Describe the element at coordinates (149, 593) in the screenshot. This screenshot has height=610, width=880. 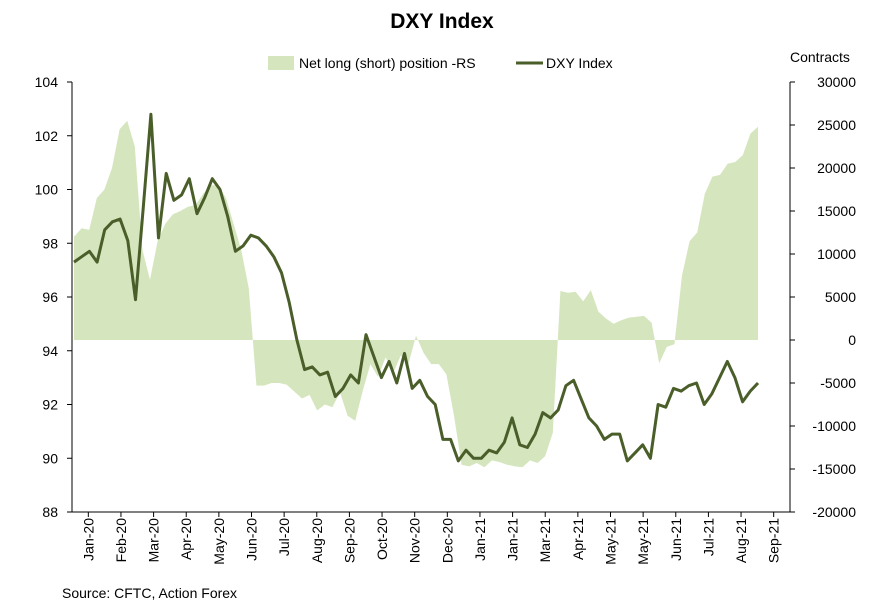
I see `source-note: Source: CFTC, Action Forex` at that location.